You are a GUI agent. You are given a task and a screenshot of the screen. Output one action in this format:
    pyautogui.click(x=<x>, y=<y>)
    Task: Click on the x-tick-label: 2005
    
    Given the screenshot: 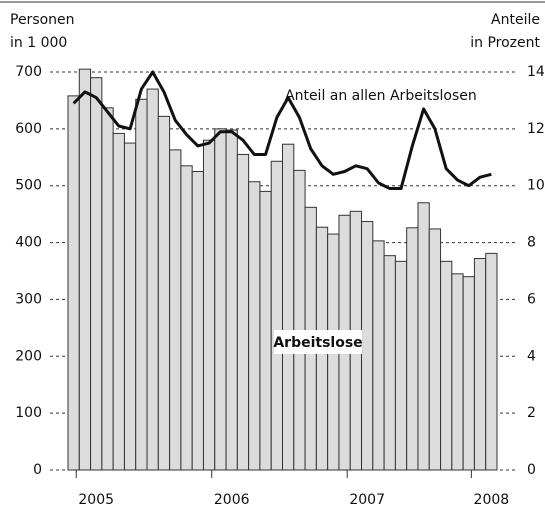 What is the action you would take?
    pyautogui.click(x=96, y=500)
    